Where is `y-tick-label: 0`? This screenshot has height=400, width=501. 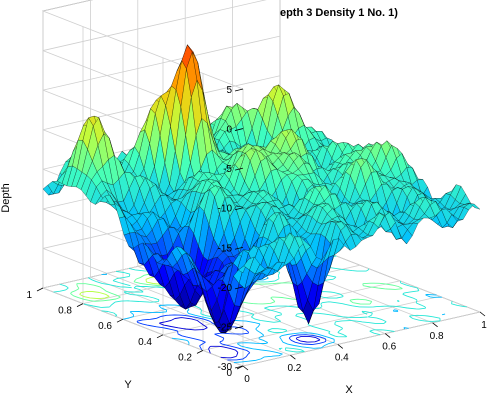
y-tick-label: 0 is located at coordinates (229, 373).